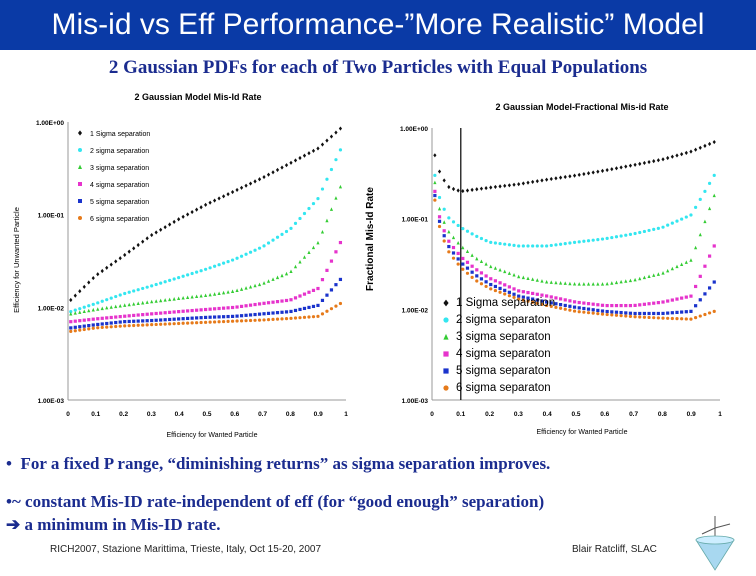 Image resolution: width=756 pixels, height=576 pixels. I want to click on right-chart-y-tick-label: 1.00E-02, so click(415, 310).